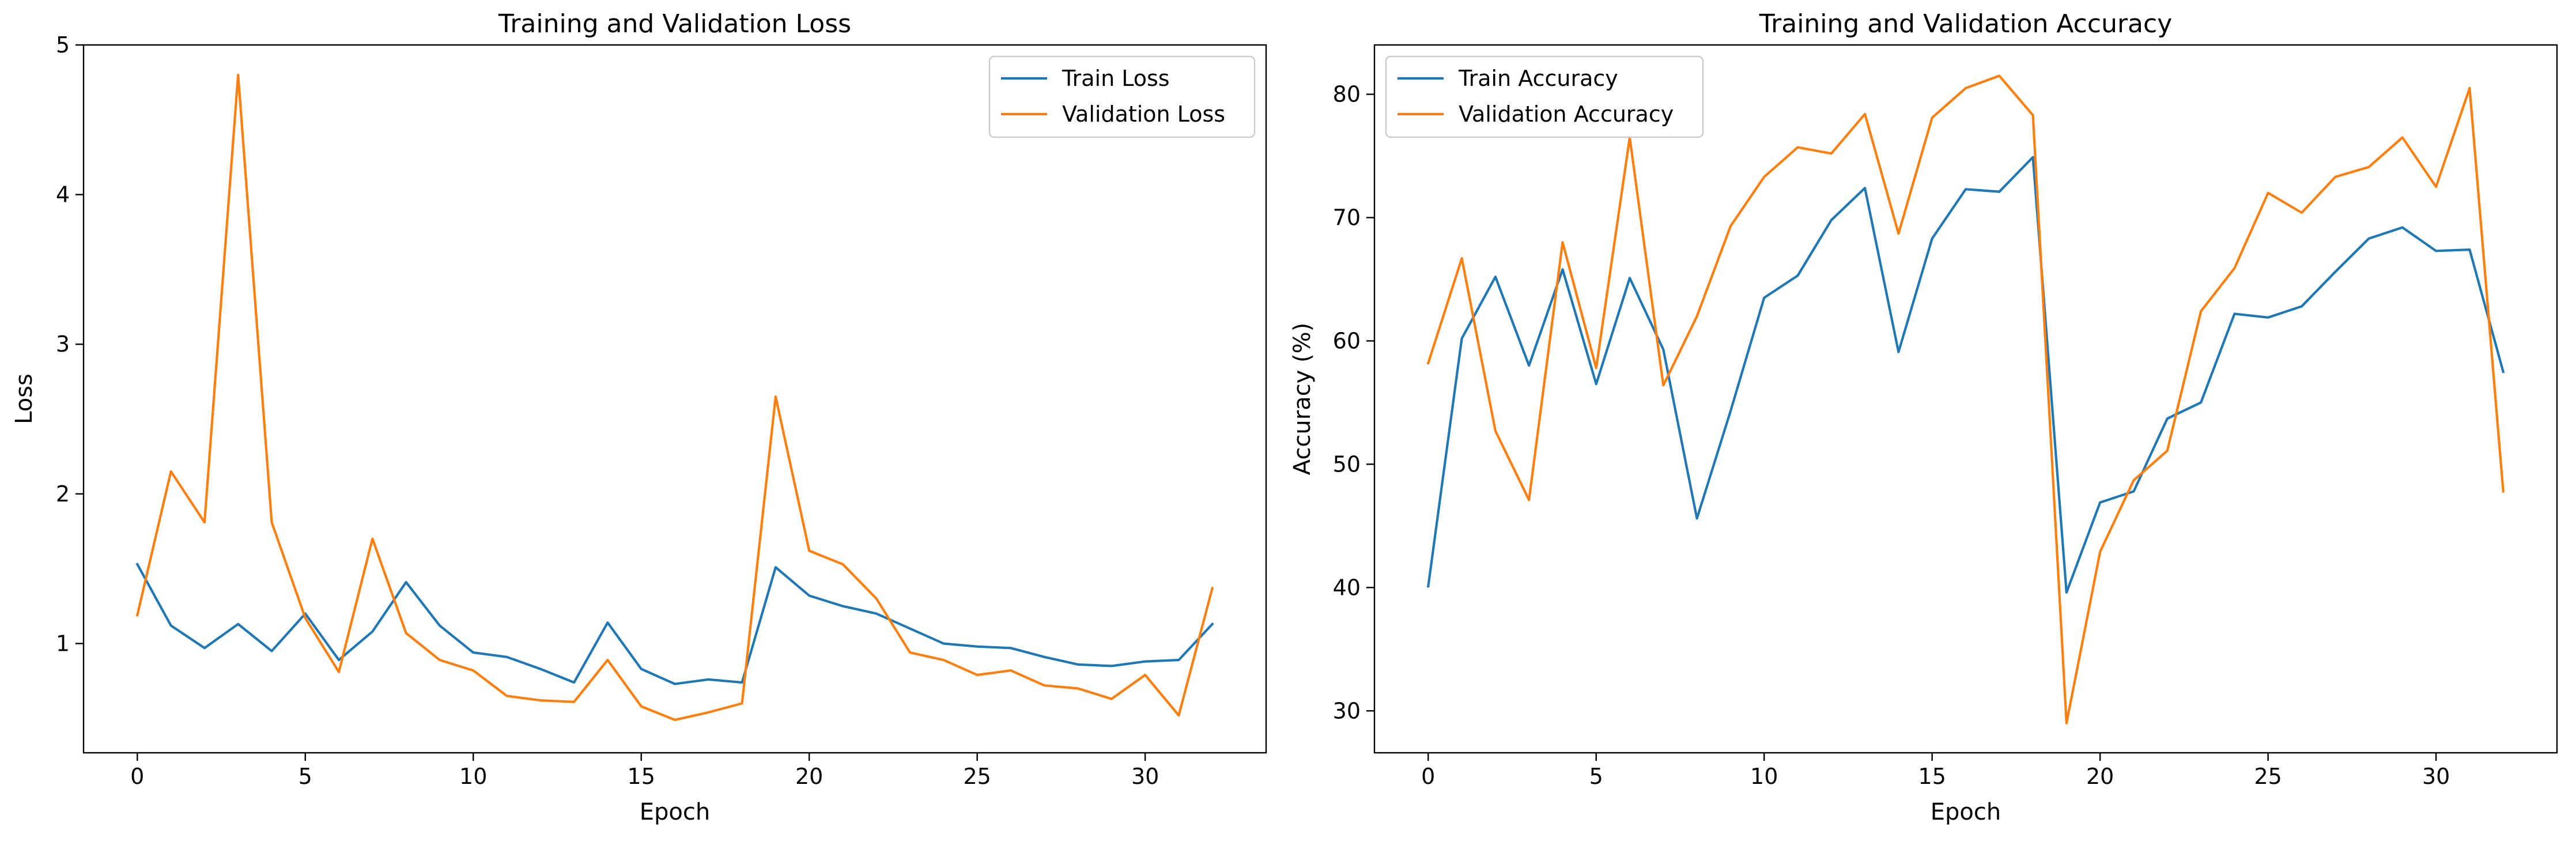 The height and width of the screenshot is (845, 2576). What do you see at coordinates (24, 399) in the screenshot?
I see `y-axis-label: Loss` at bounding box center [24, 399].